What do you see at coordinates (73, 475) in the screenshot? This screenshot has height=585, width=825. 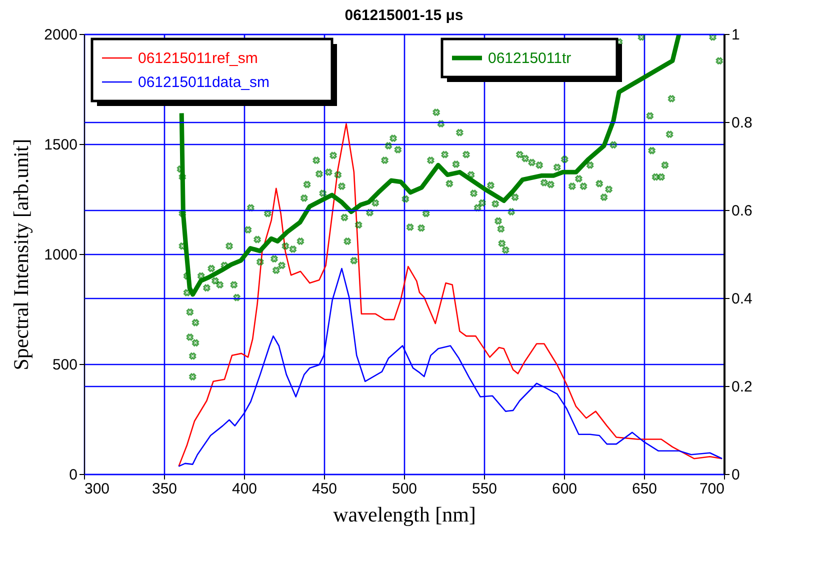 I see `y-tick-label: 0` at bounding box center [73, 475].